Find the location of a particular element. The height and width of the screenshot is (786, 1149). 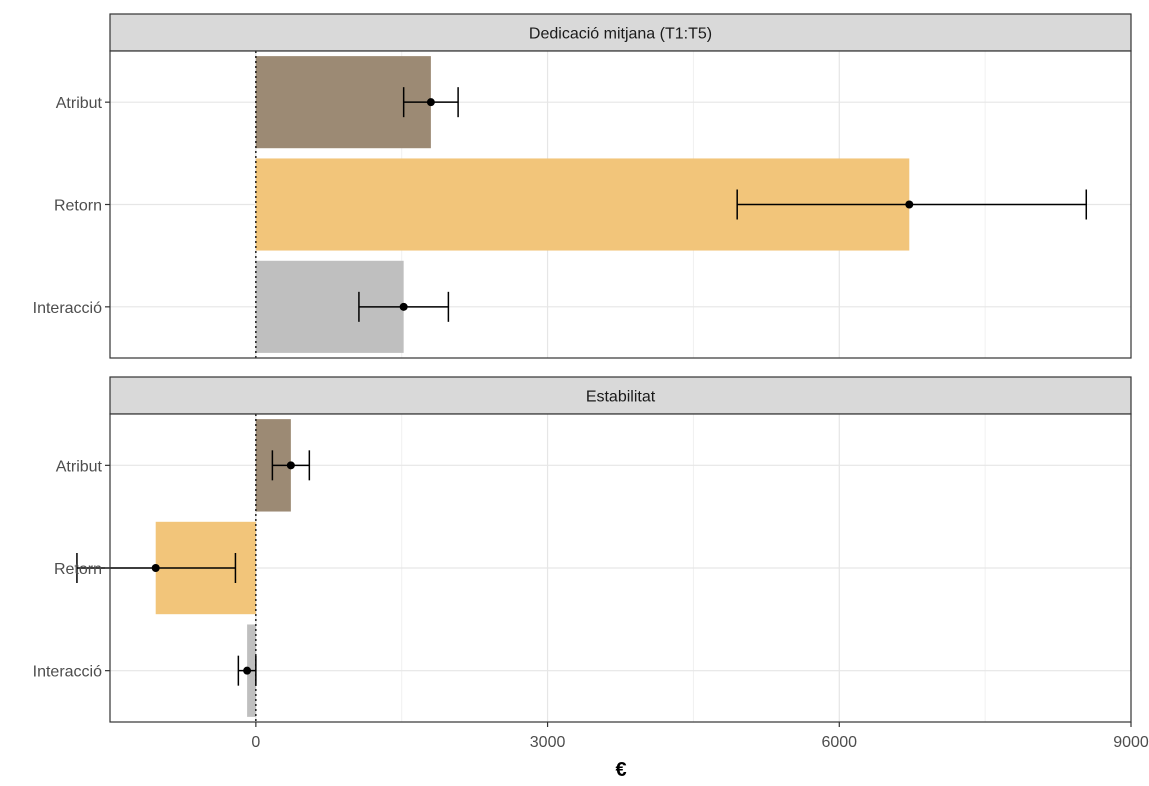

facet-strip-label: Estabilitat is located at coordinates (621, 397).